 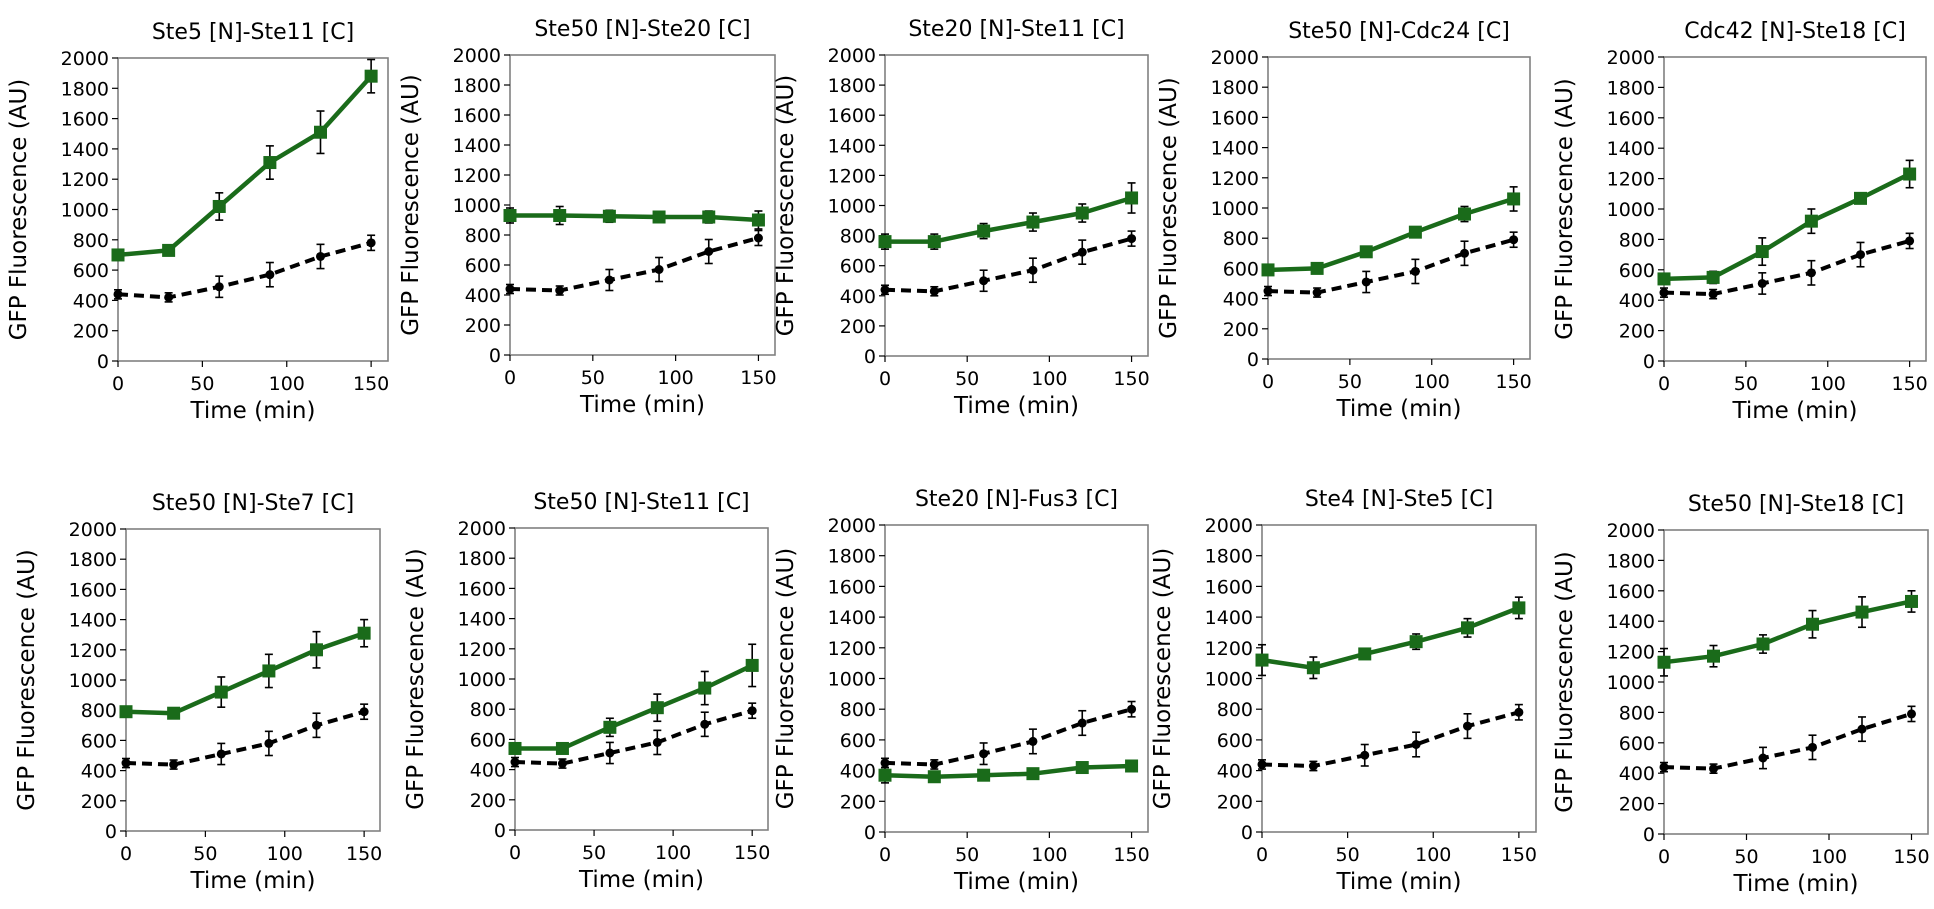 What do you see at coordinates (1268, 382) in the screenshot?
I see `x-tick-label: 0` at bounding box center [1268, 382].